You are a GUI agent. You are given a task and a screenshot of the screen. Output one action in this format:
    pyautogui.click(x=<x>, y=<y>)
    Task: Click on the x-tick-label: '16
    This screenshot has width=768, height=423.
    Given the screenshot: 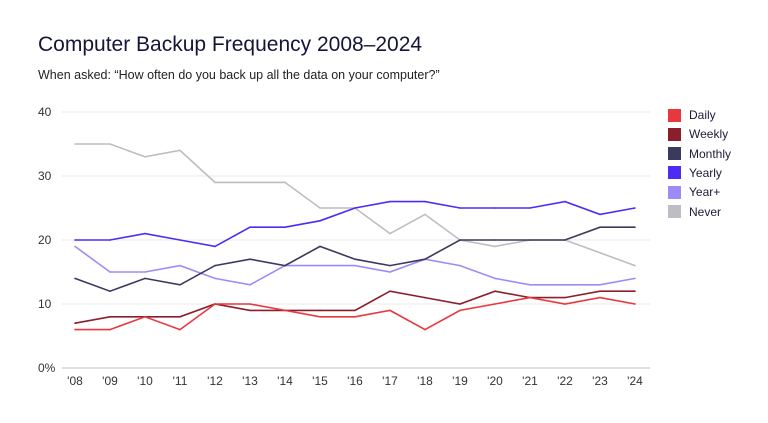 What is the action you would take?
    pyautogui.click(x=355, y=381)
    